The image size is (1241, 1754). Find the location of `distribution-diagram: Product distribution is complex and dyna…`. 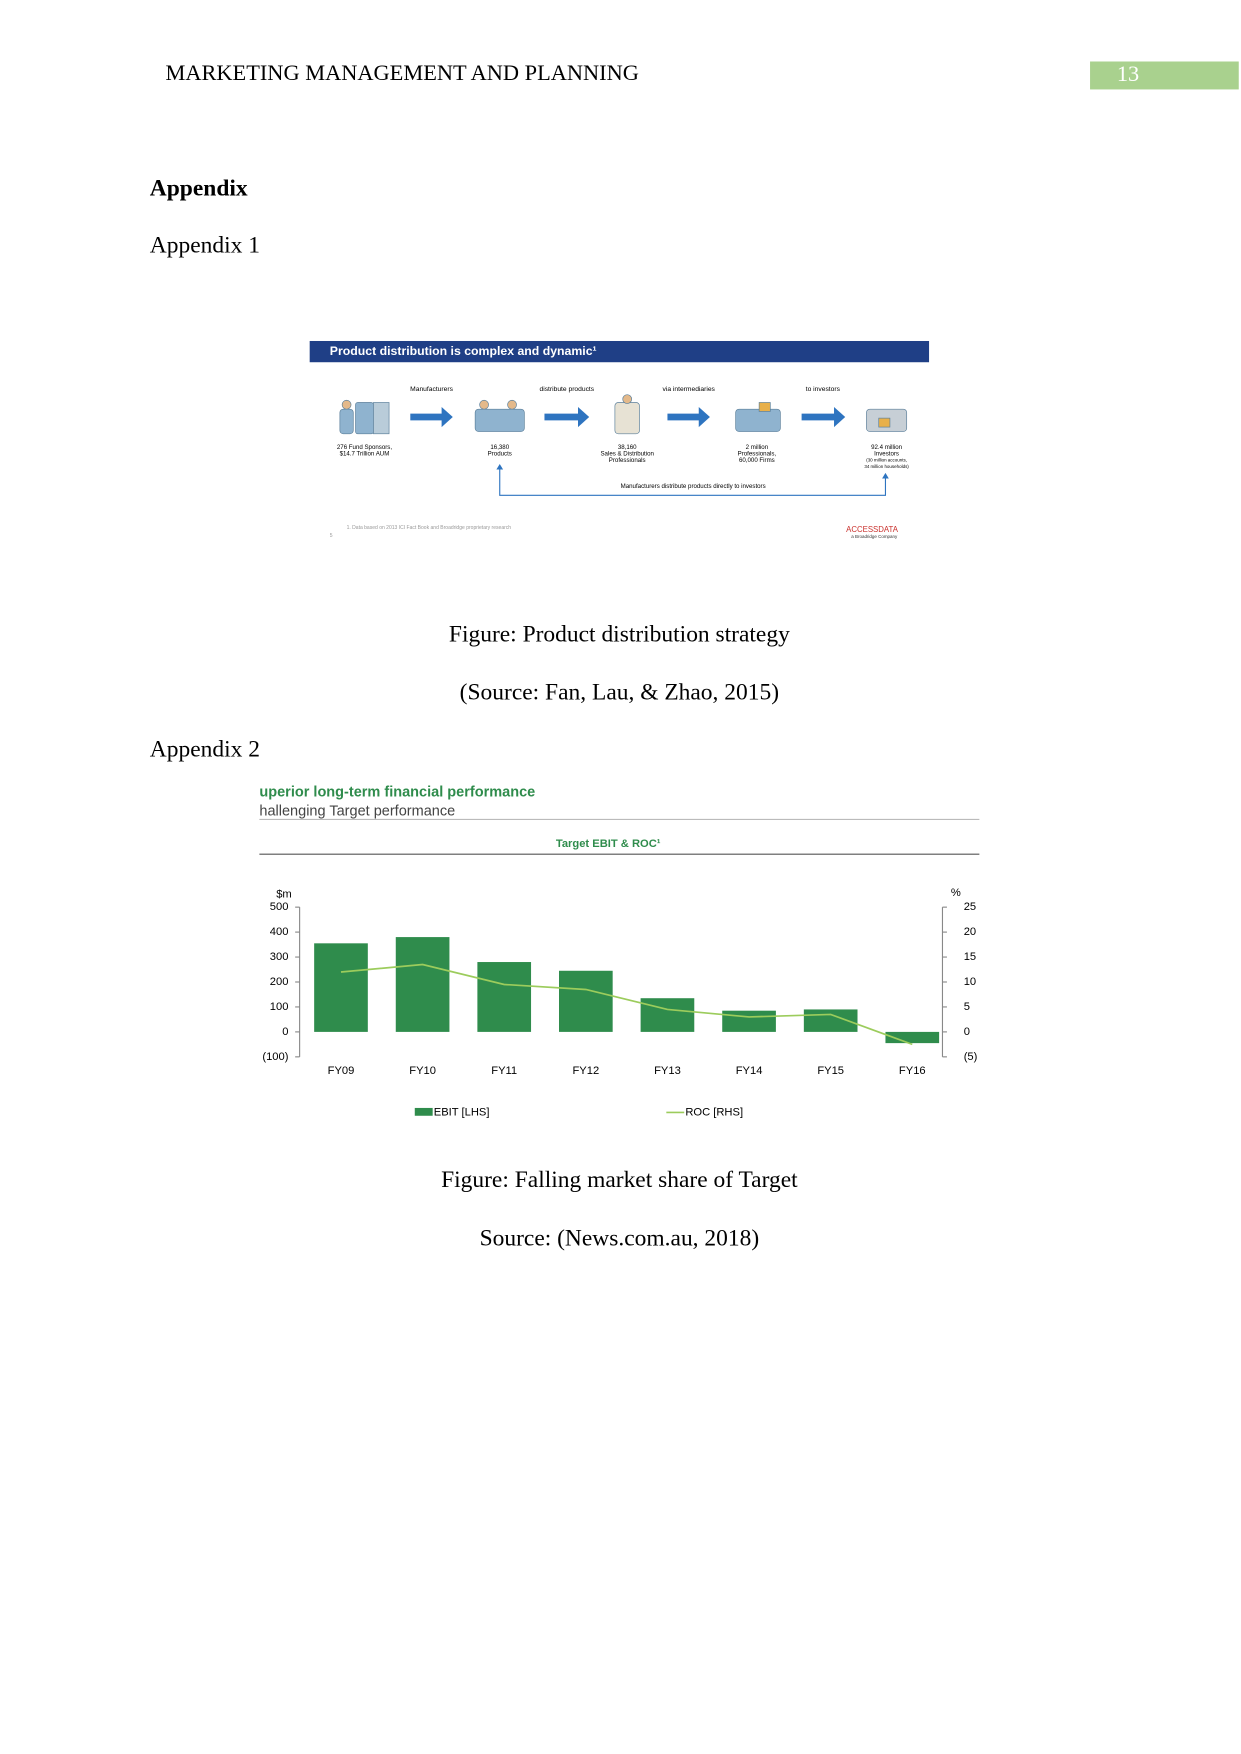

distribution-diagram: Product distribution is complex and dyna… is located at coordinates (619, 441).